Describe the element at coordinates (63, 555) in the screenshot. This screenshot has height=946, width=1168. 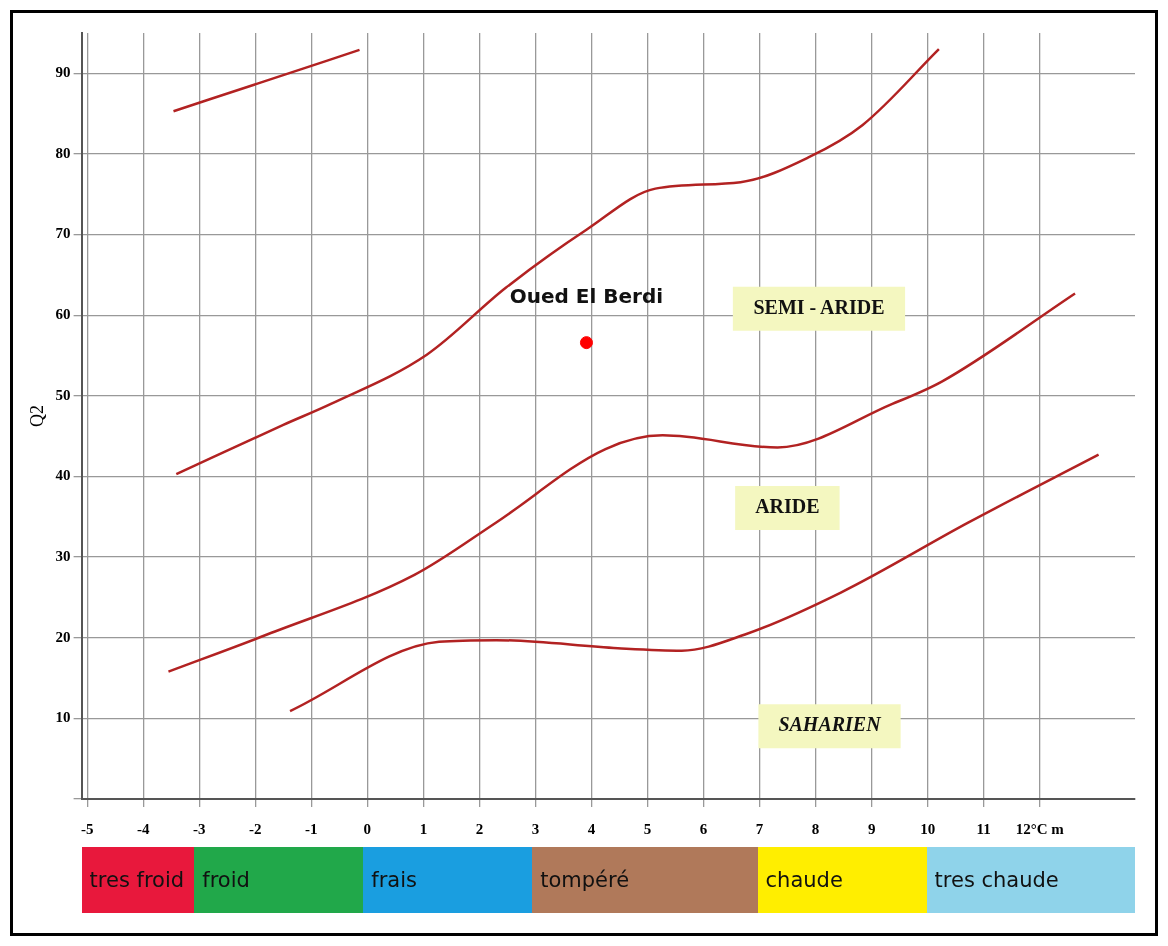
I see `y-tick-label: 30` at that location.